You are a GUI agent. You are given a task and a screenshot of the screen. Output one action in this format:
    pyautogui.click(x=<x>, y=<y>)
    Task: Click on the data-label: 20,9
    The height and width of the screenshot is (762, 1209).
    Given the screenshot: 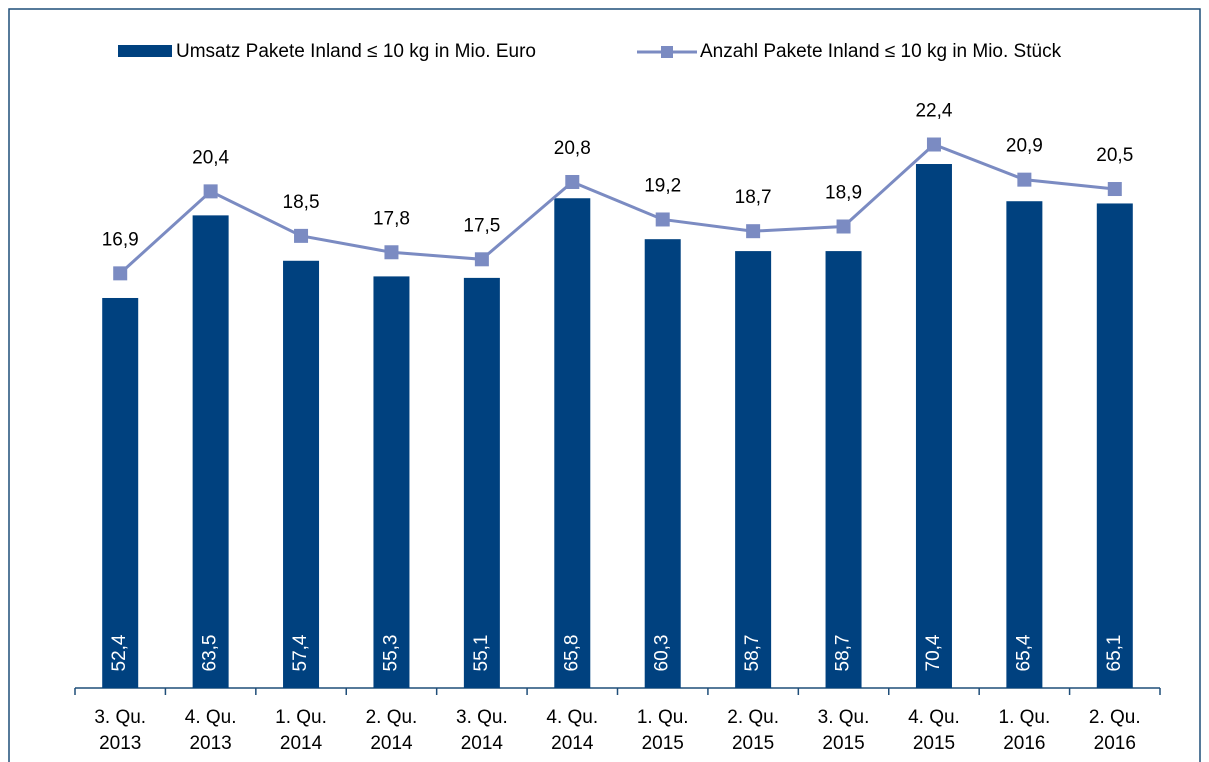 What is the action you would take?
    pyautogui.click(x=1024, y=146)
    